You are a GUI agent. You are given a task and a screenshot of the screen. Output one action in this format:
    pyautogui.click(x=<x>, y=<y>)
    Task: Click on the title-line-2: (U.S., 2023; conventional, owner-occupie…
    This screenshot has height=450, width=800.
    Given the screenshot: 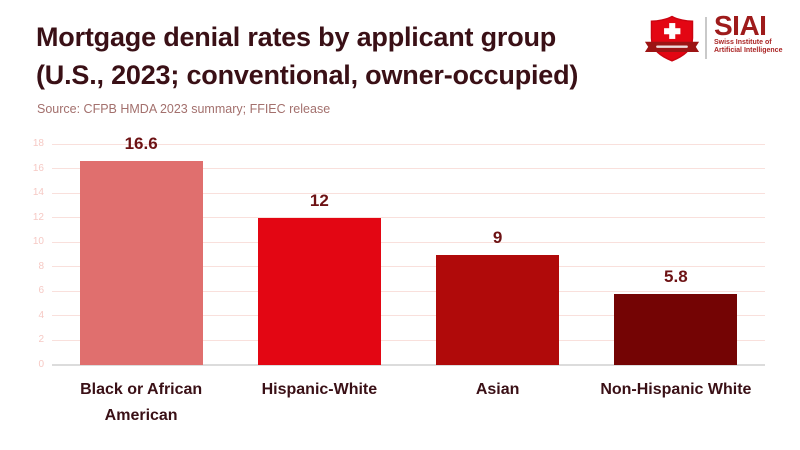 What is the action you would take?
    pyautogui.click(x=307, y=75)
    